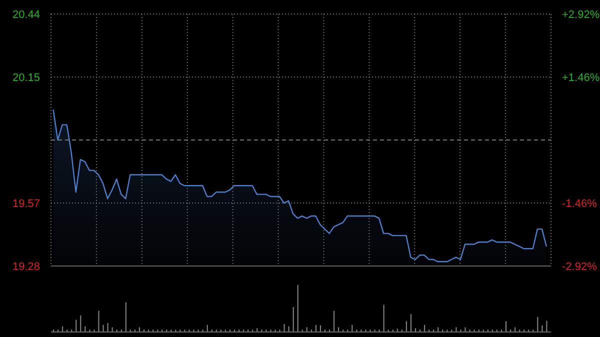 Image resolution: width=600 pixels, height=337 pixels. I want to click on y2-tick-label: -2.92%, so click(580, 267).